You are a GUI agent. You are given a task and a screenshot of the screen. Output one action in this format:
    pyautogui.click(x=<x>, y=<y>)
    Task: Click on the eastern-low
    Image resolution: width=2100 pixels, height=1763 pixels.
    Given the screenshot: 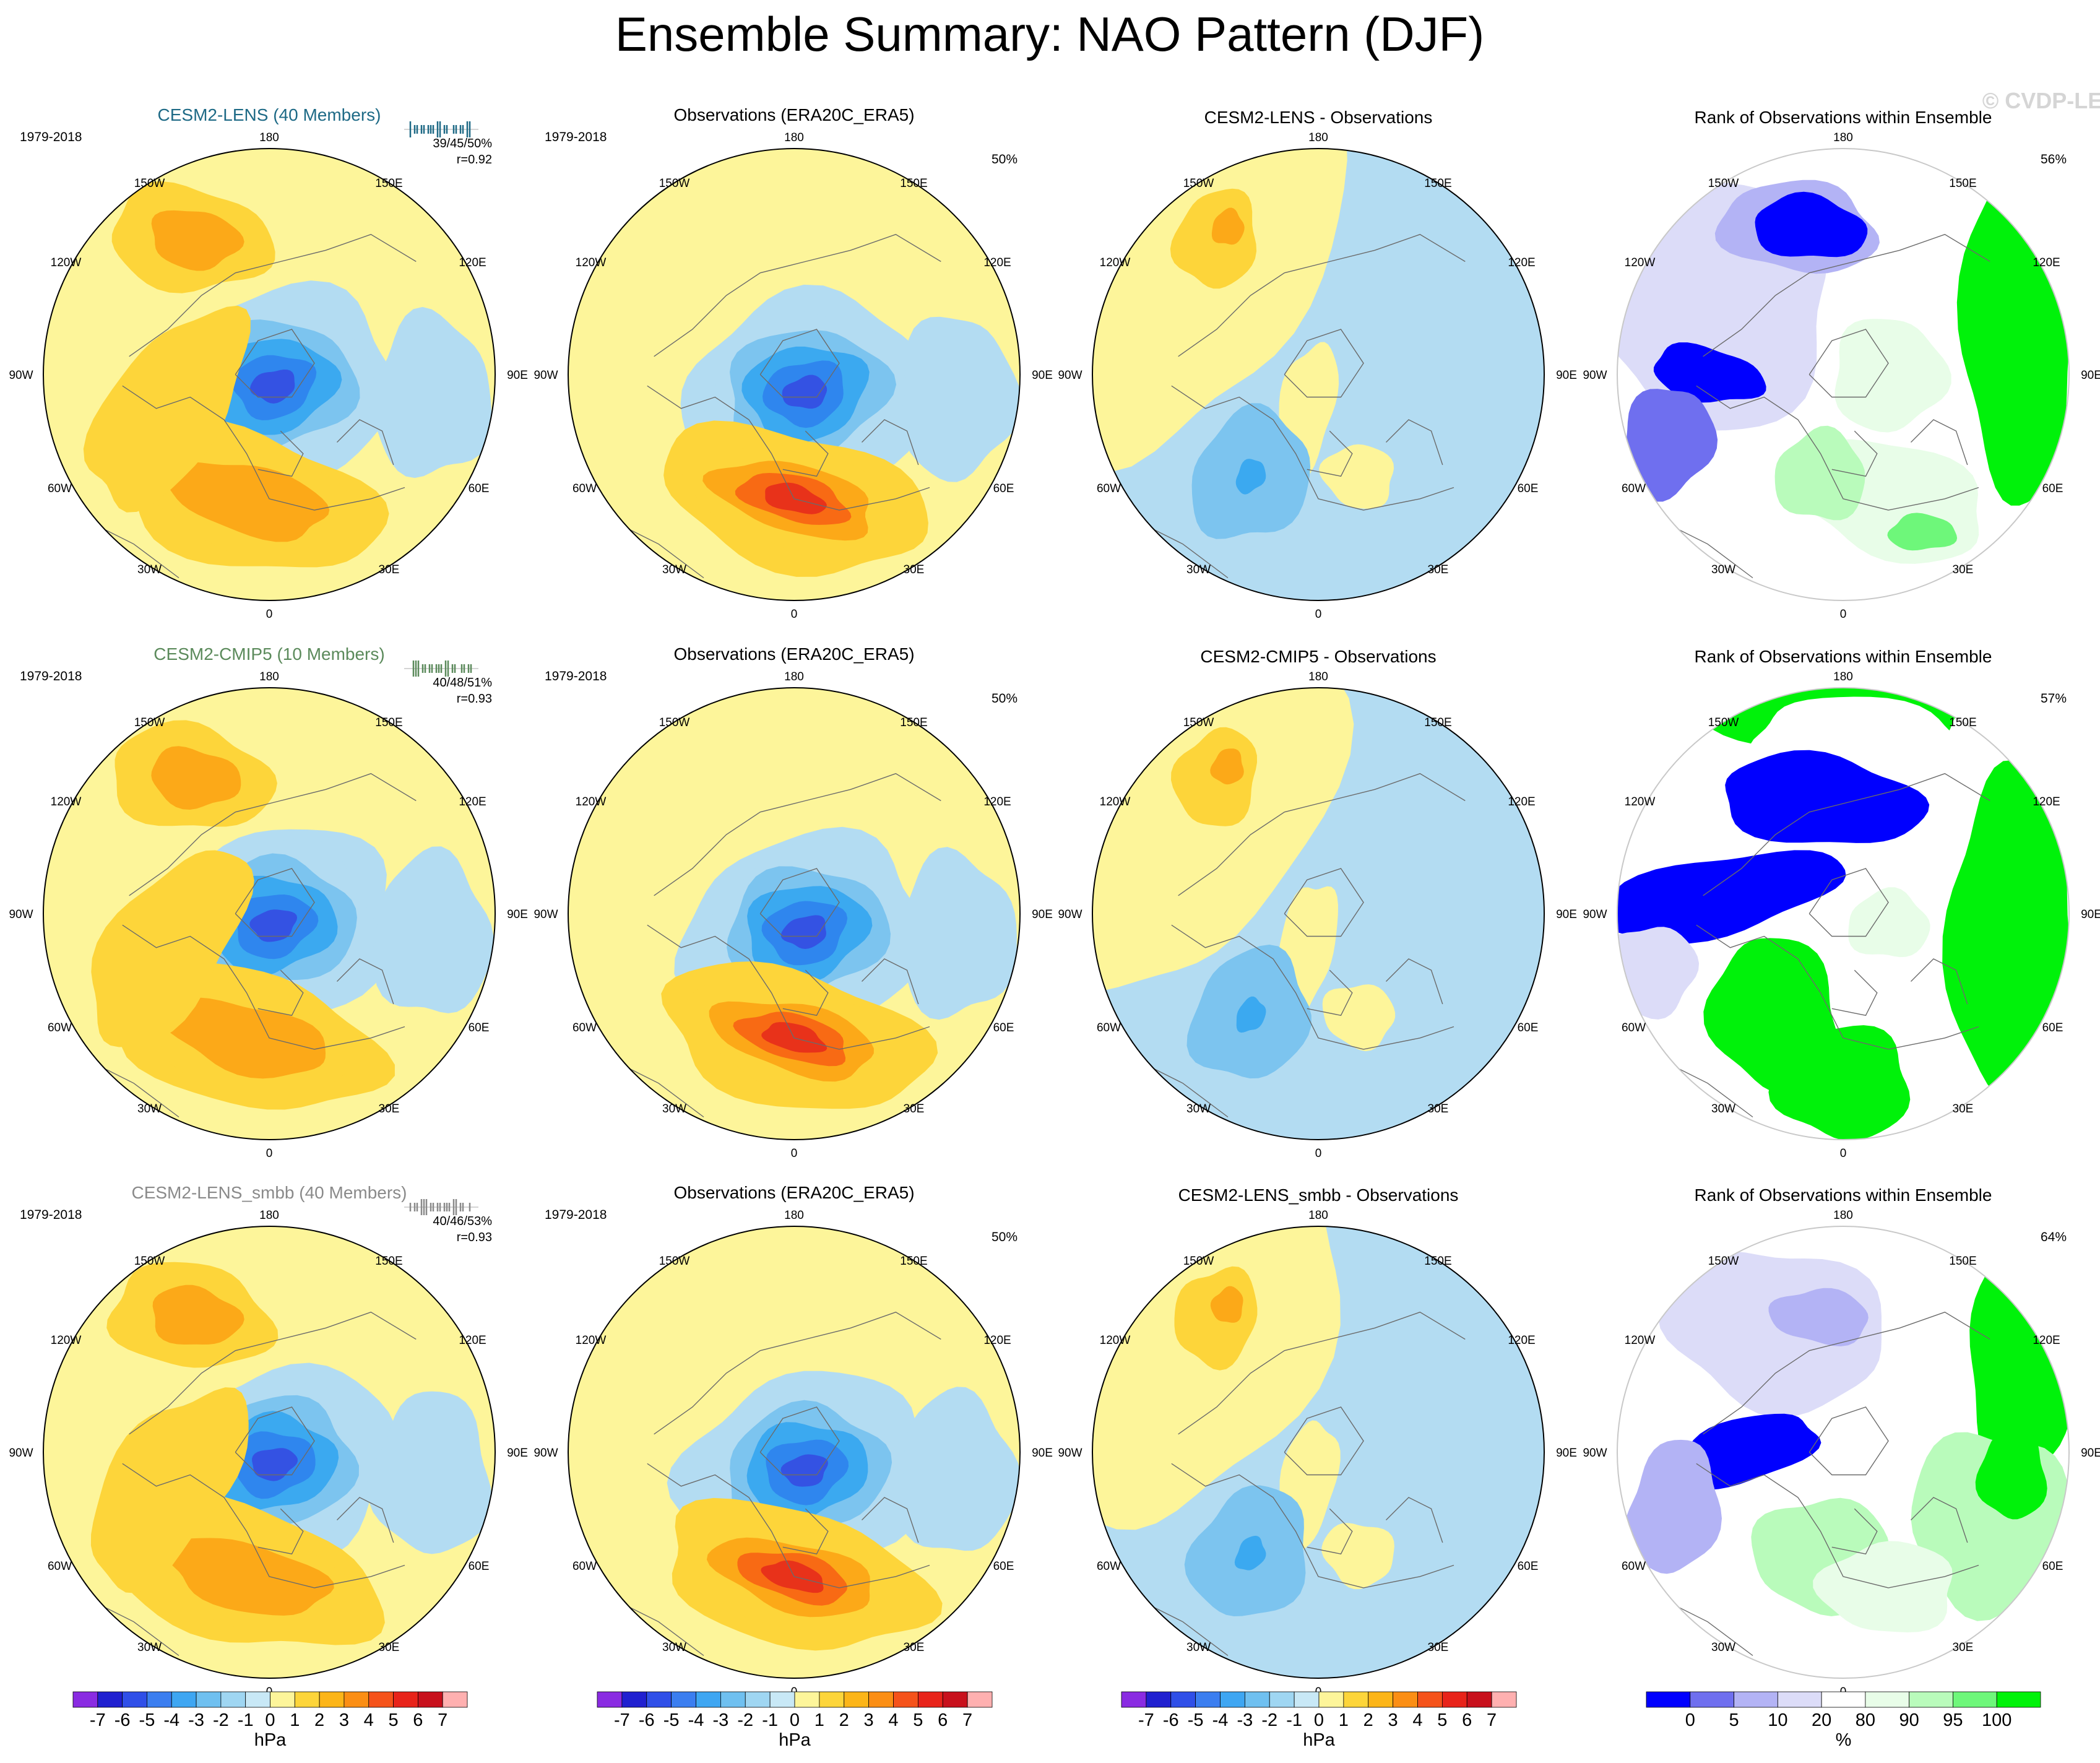 What is the action you would take?
    pyautogui.click(x=430, y=1472)
    